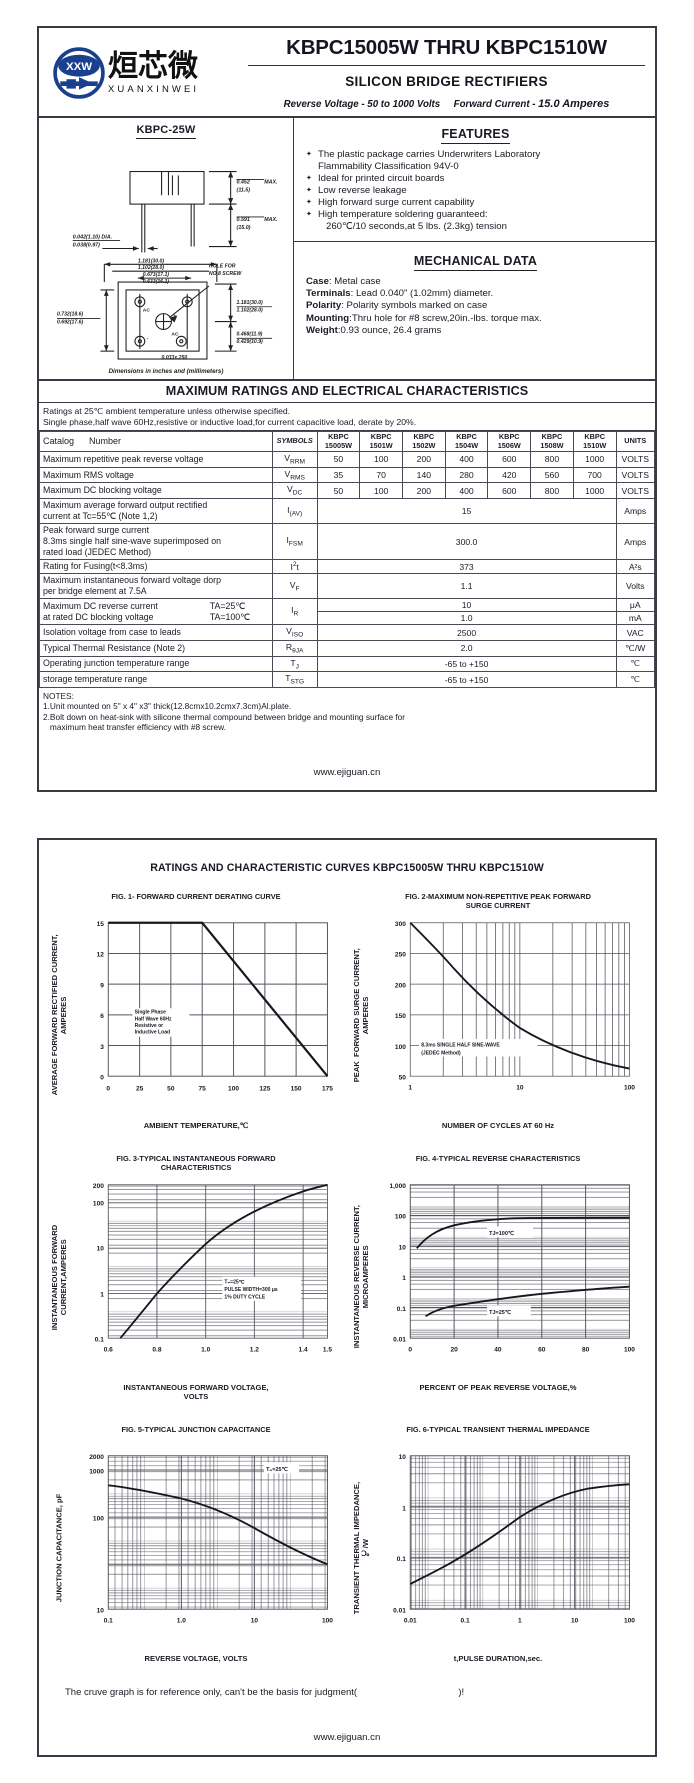 Image resolution: width=694 pixels, height=1783 pixels. I want to click on row-value: 280, so click(466, 475).